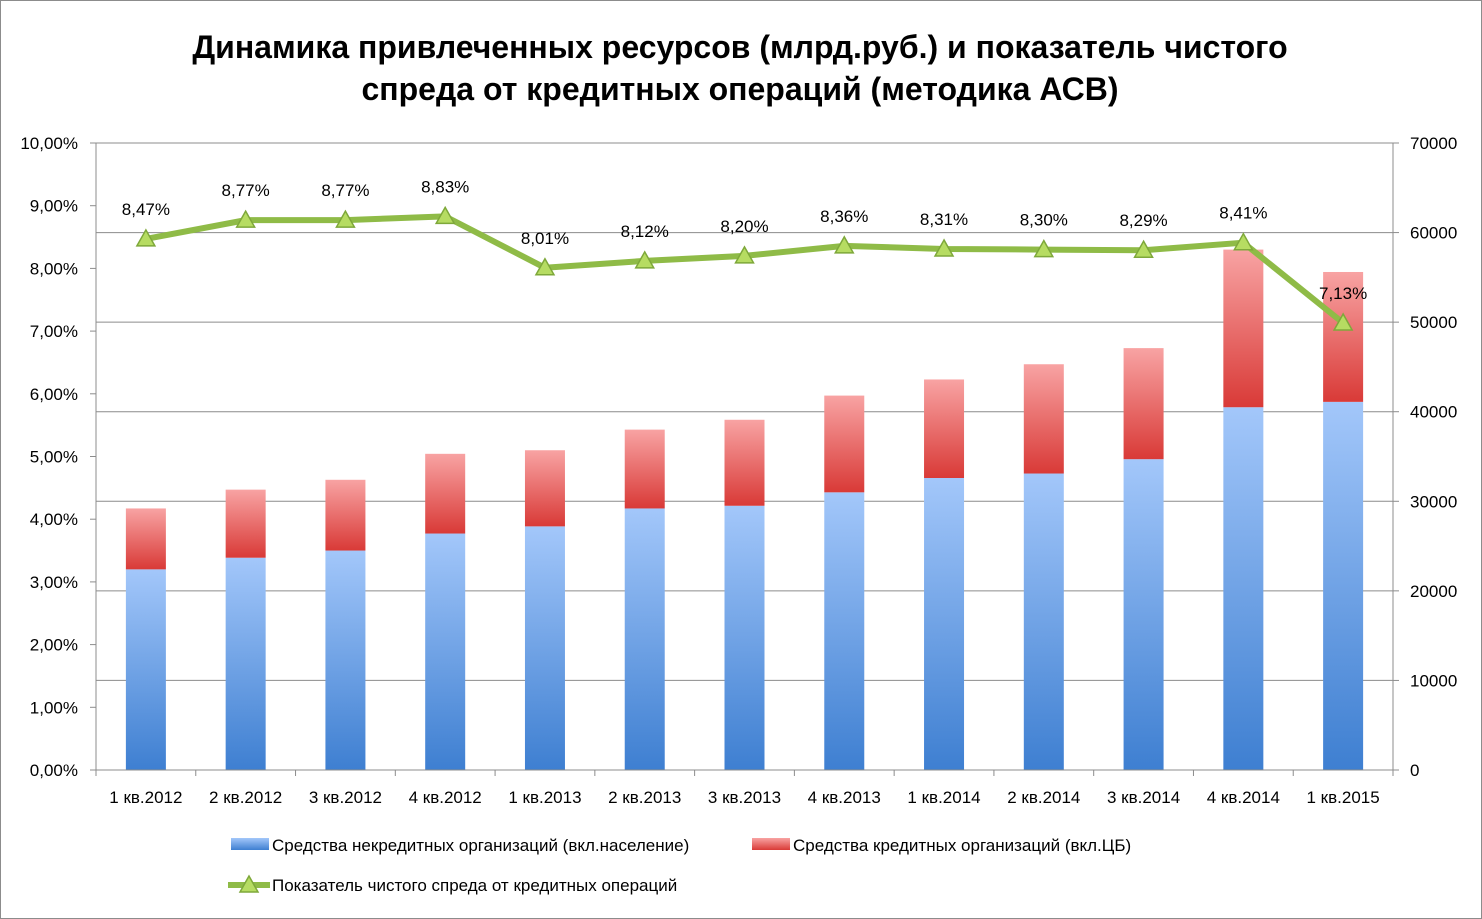 The image size is (1482, 919). I want to click on right-axis-tick-label: 10000, so click(1433, 680).